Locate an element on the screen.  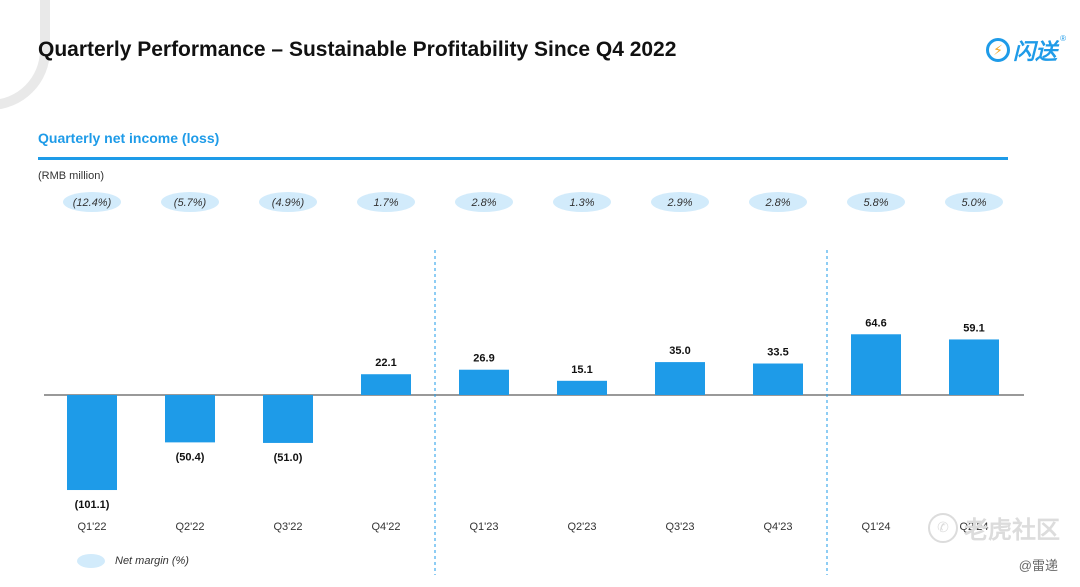
net-margin-label: (4.9%) is located at coordinates (288, 203).